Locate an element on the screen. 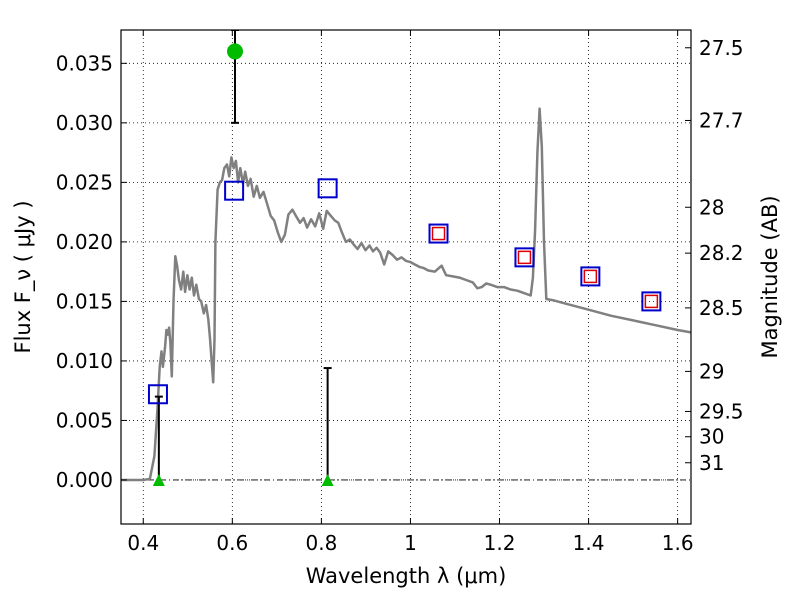 This screenshot has width=800, height=600. x-tick-label: 0.4 is located at coordinates (143, 543).